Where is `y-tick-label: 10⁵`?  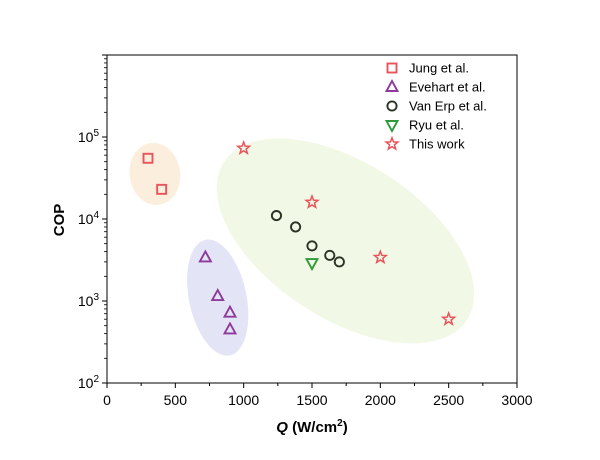 y-tick-label: 10⁵ is located at coordinates (89, 136).